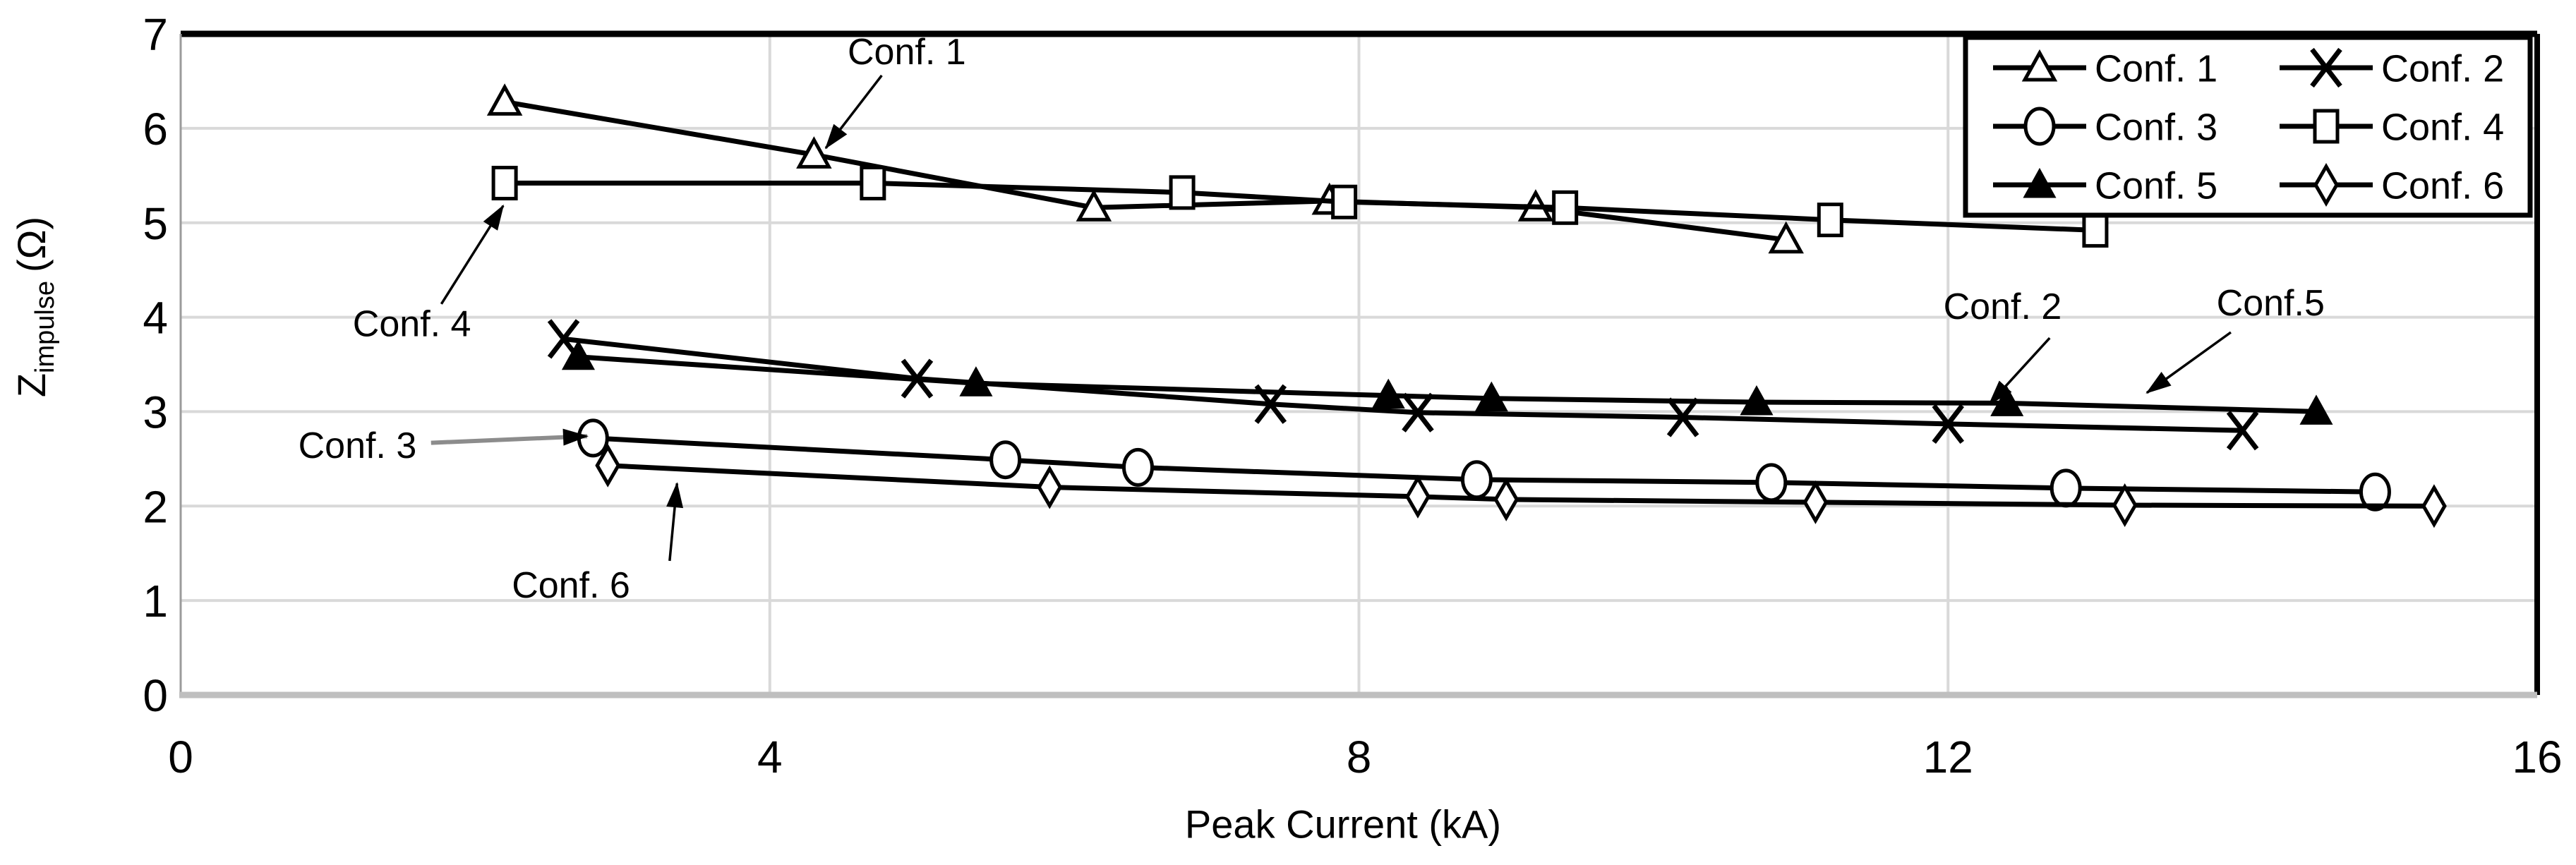 This screenshot has height=865, width=2576. Describe the element at coordinates (180, 757) in the screenshot. I see `x-tick-label: 0` at that location.